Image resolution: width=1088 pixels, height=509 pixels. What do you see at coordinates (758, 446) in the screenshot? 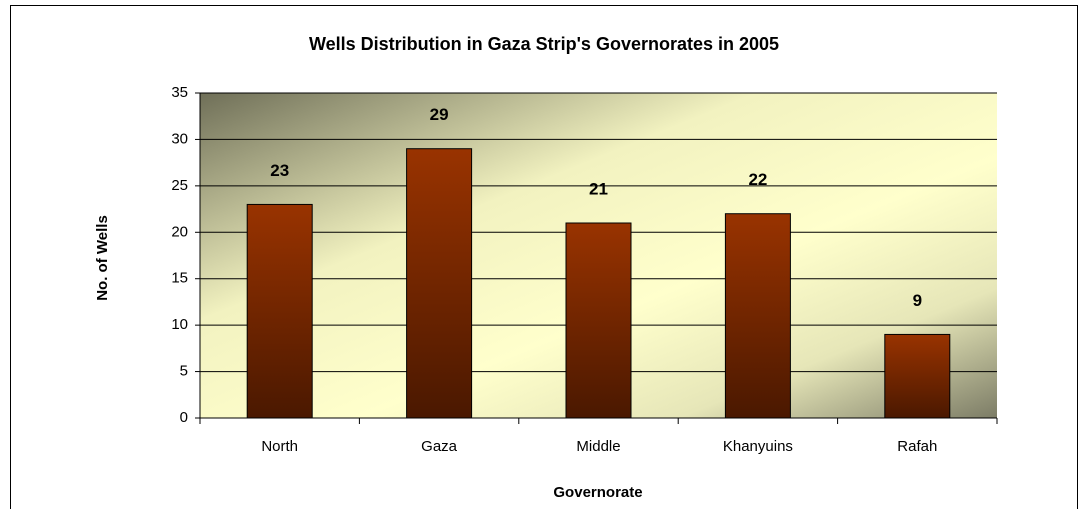
I see `x-tick-label: Khanyuins` at bounding box center [758, 446].